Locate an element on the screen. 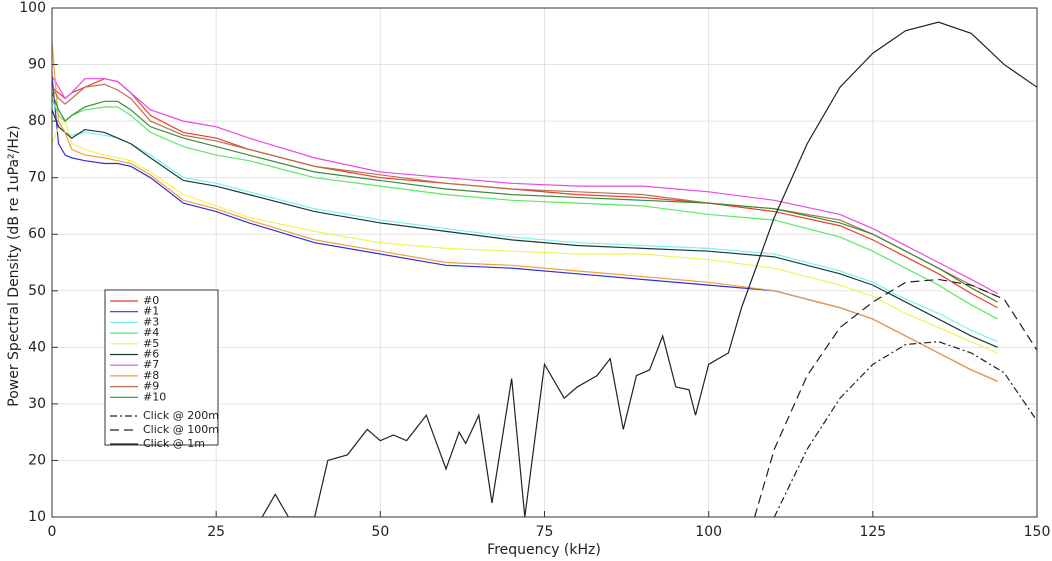 This screenshot has height=561, width=1052. y-tick-label: 40 is located at coordinates (37, 347).